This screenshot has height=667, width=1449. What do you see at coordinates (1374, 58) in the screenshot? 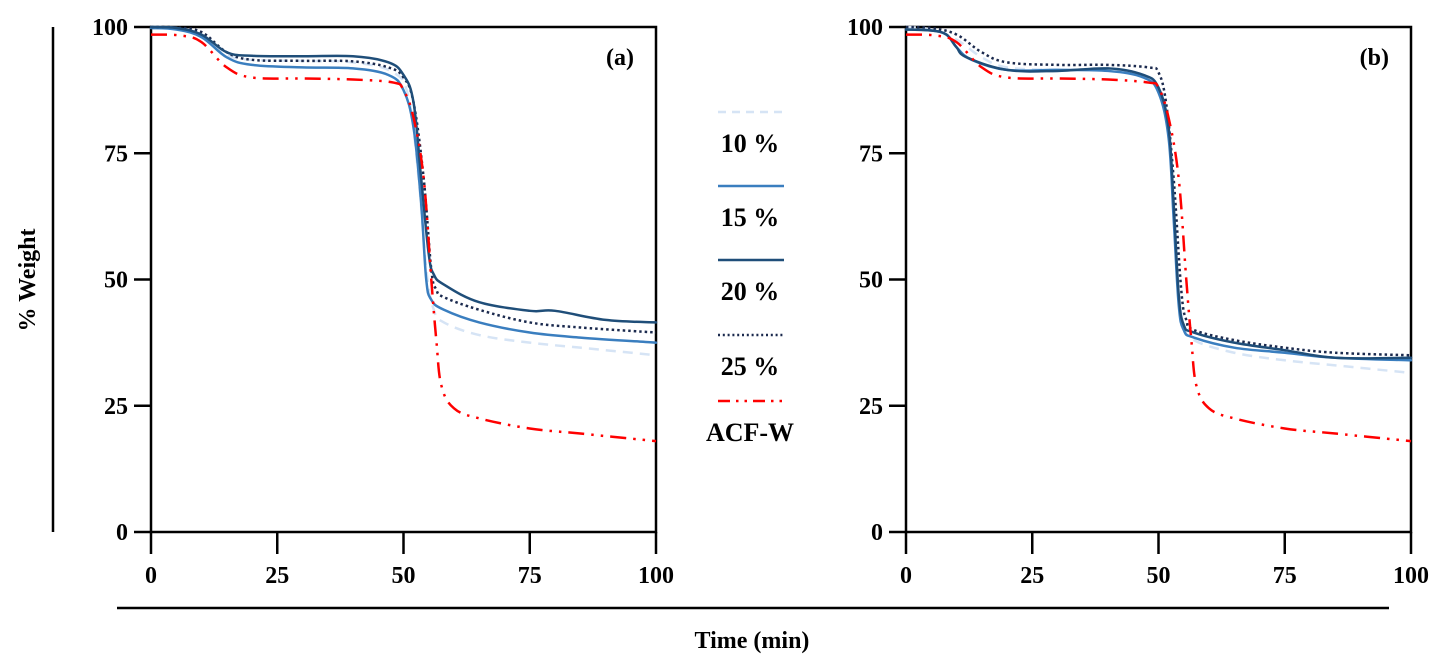
I see `panel-label-b: (b)` at bounding box center [1374, 58].